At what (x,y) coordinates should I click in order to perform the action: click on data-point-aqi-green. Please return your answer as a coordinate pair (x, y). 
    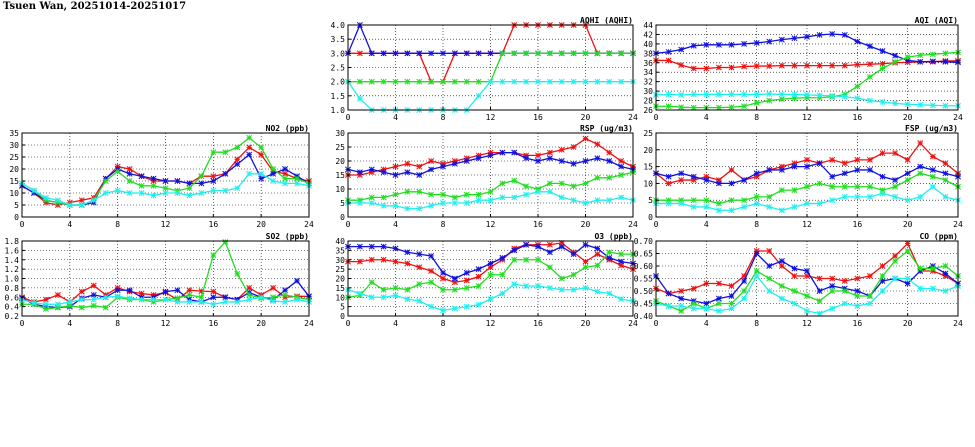
    Looking at the image, I should click on (744, 106).